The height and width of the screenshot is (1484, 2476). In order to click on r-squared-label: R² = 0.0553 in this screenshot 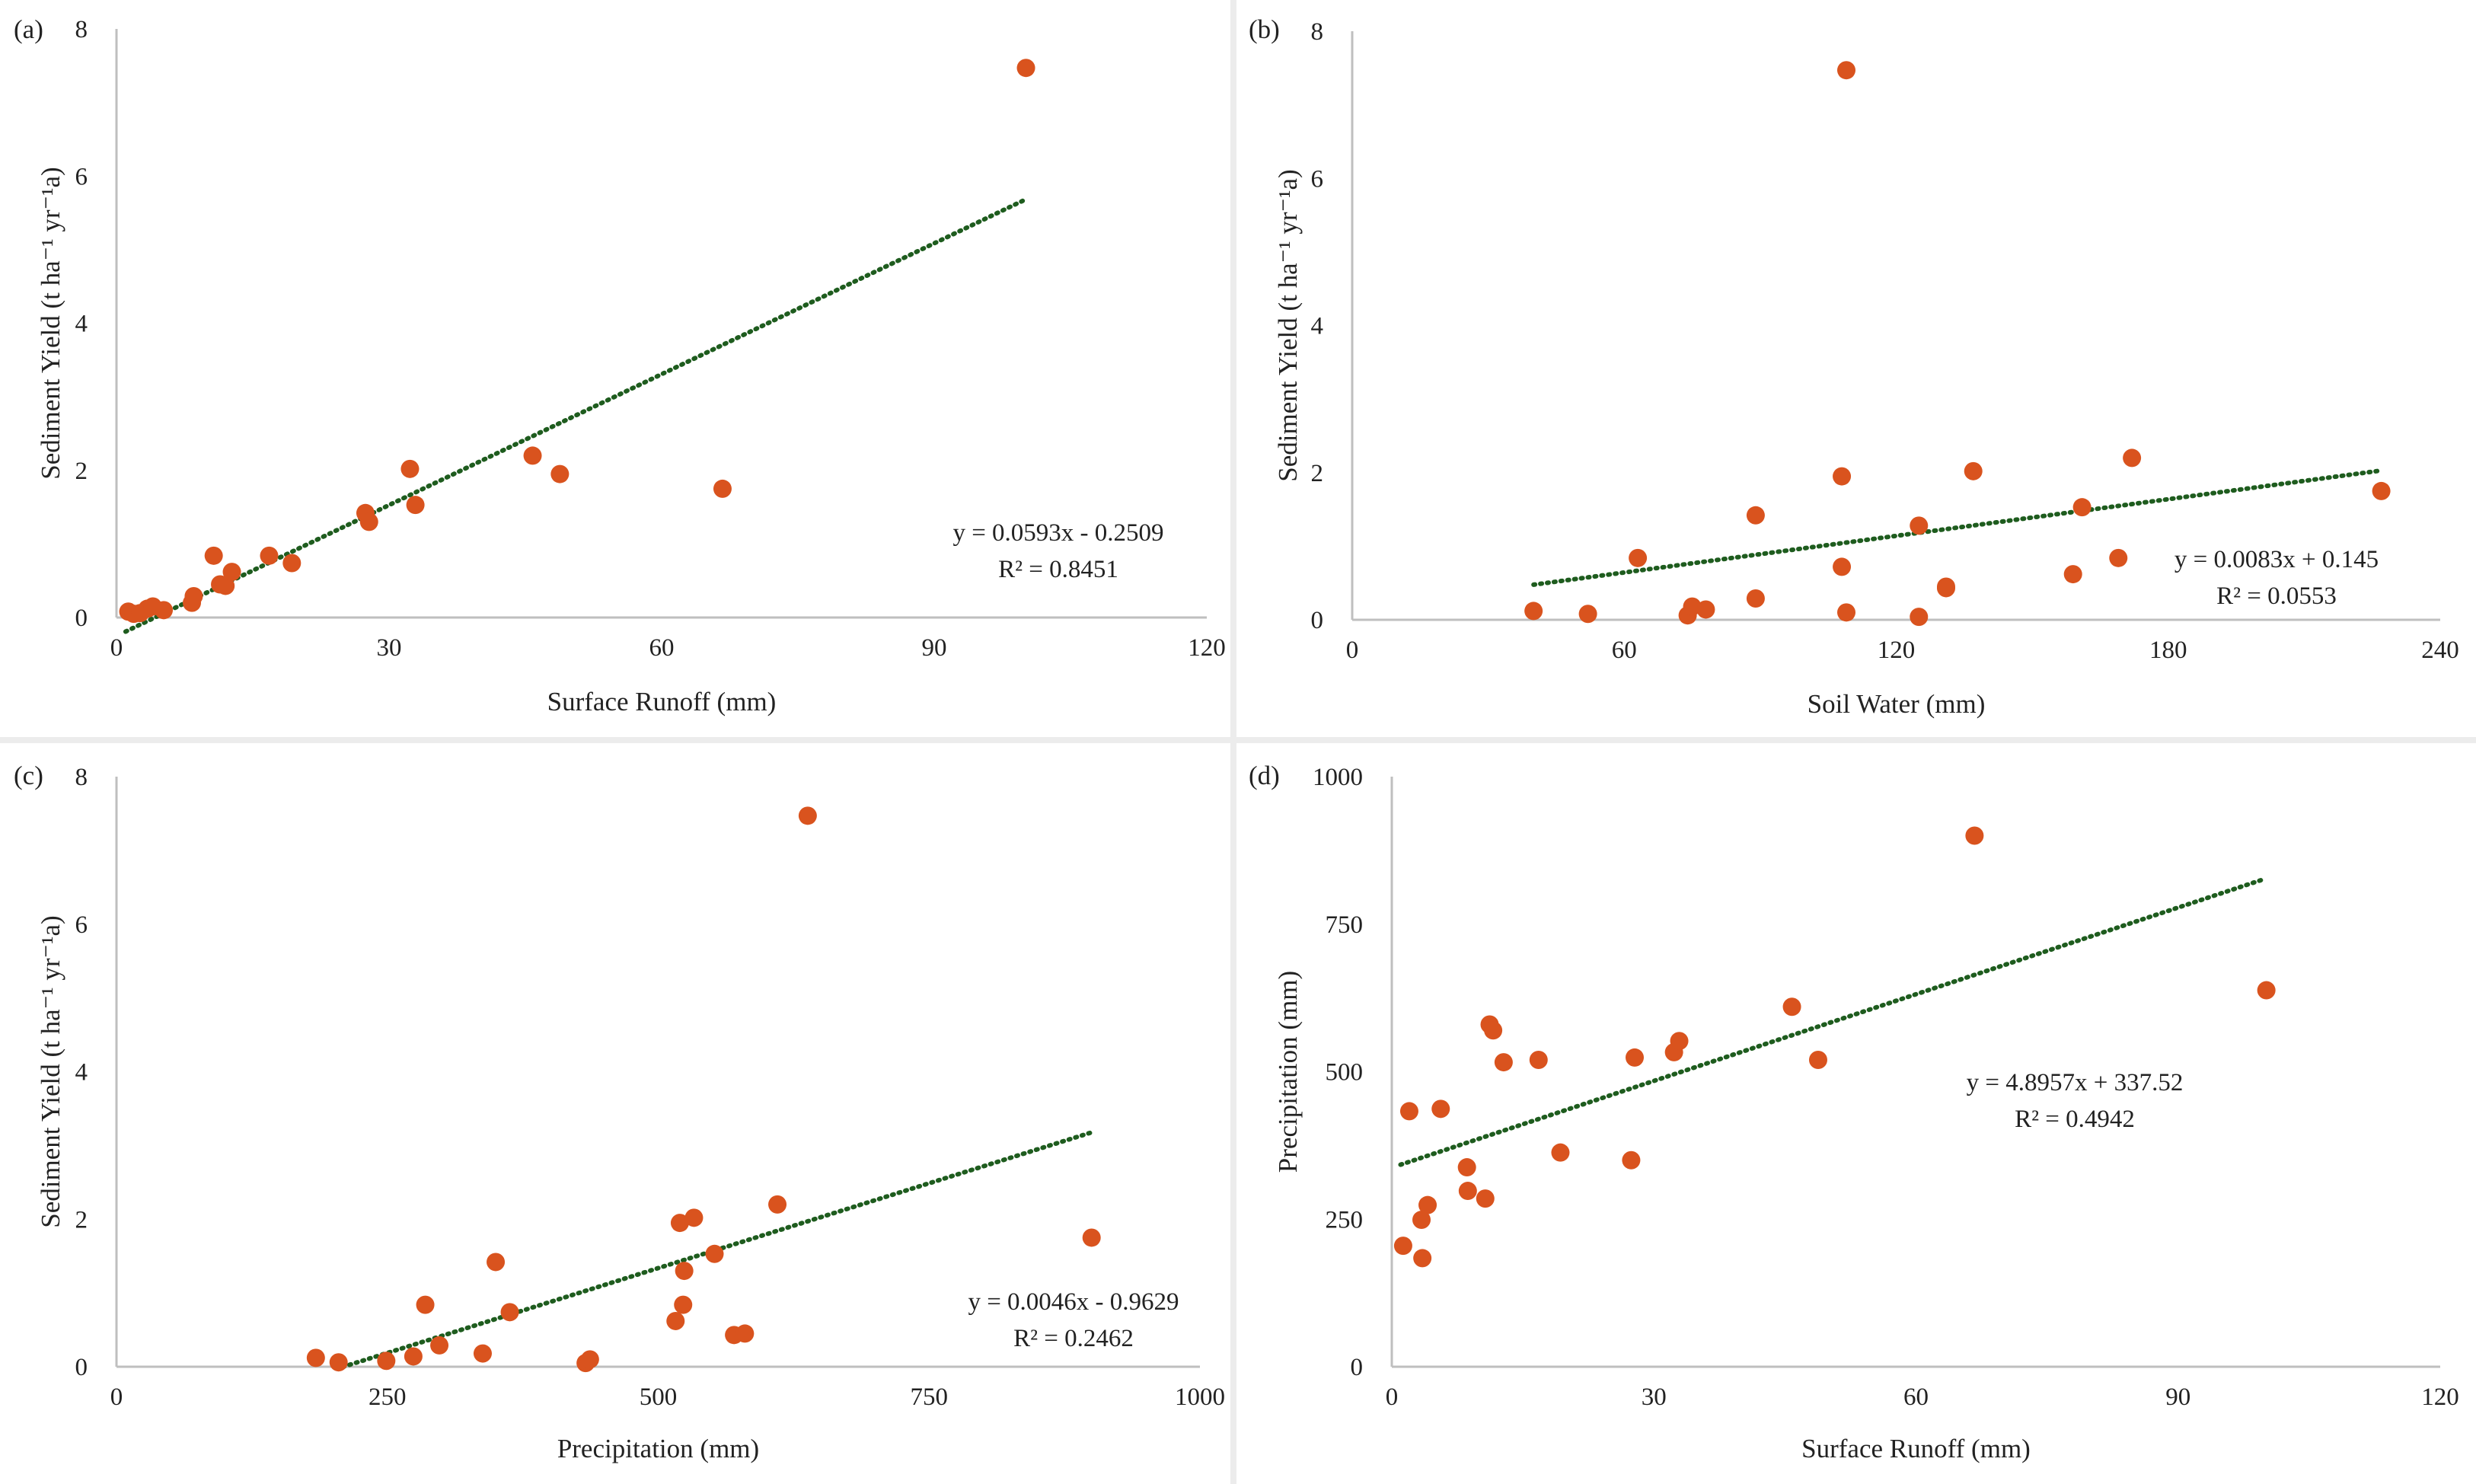, I will do `click(2276, 596)`.